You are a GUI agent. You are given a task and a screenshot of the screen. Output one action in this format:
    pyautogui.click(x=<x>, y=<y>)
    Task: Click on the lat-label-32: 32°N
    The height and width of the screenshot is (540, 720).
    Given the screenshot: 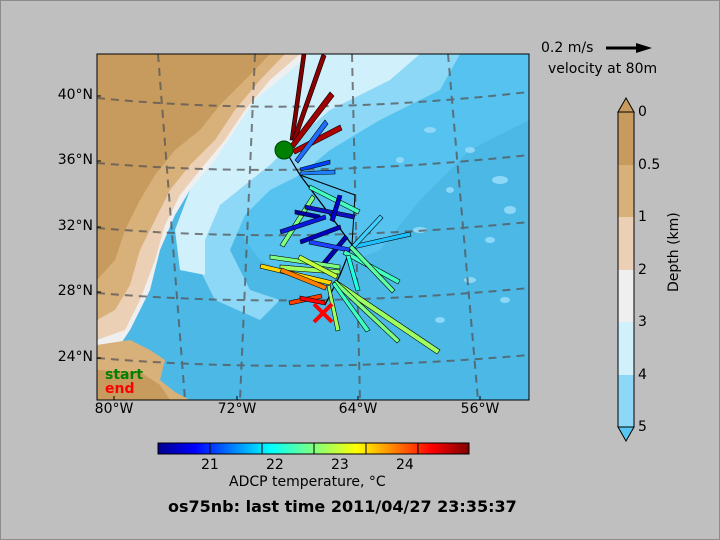 What is the action you would take?
    pyautogui.click(x=75, y=226)
    